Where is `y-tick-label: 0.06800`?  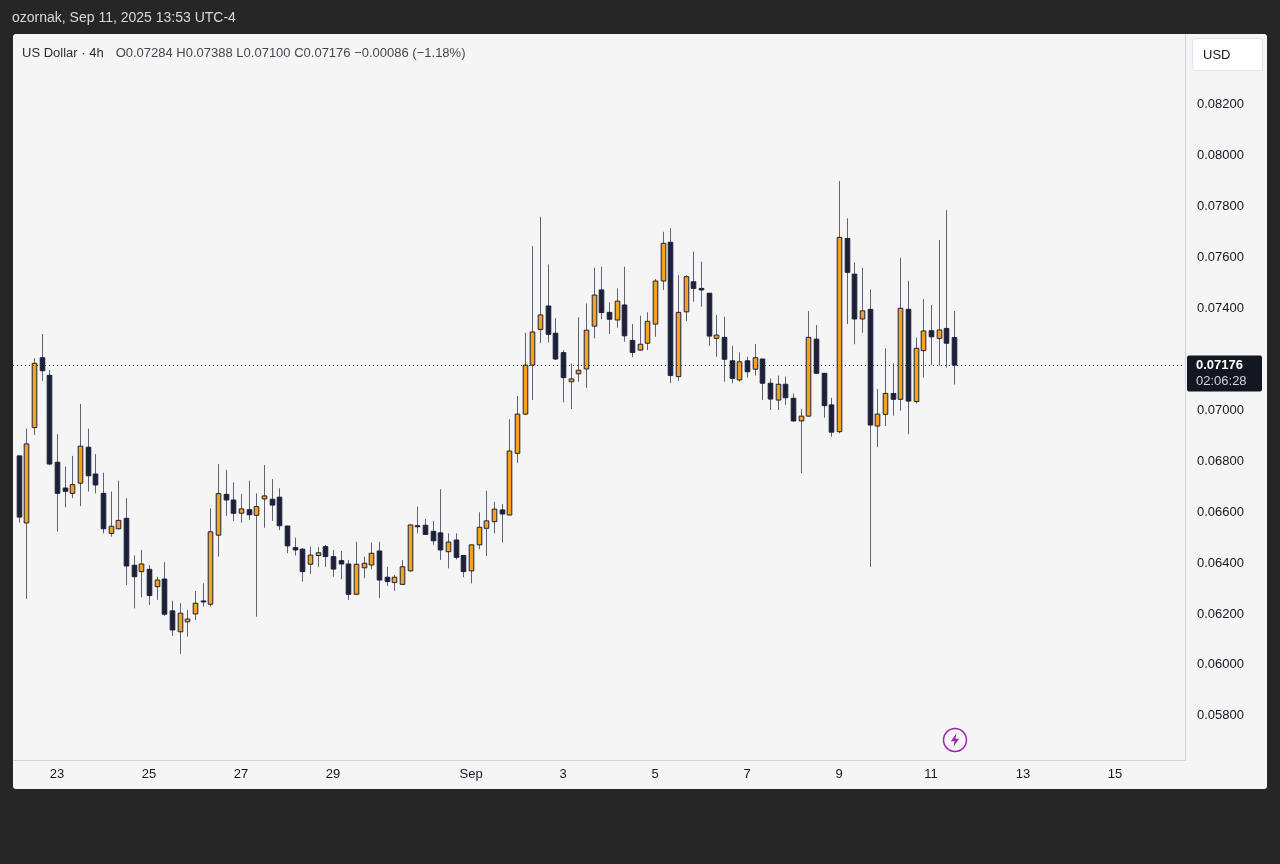
y-tick-label: 0.06800 is located at coordinates (1220, 460).